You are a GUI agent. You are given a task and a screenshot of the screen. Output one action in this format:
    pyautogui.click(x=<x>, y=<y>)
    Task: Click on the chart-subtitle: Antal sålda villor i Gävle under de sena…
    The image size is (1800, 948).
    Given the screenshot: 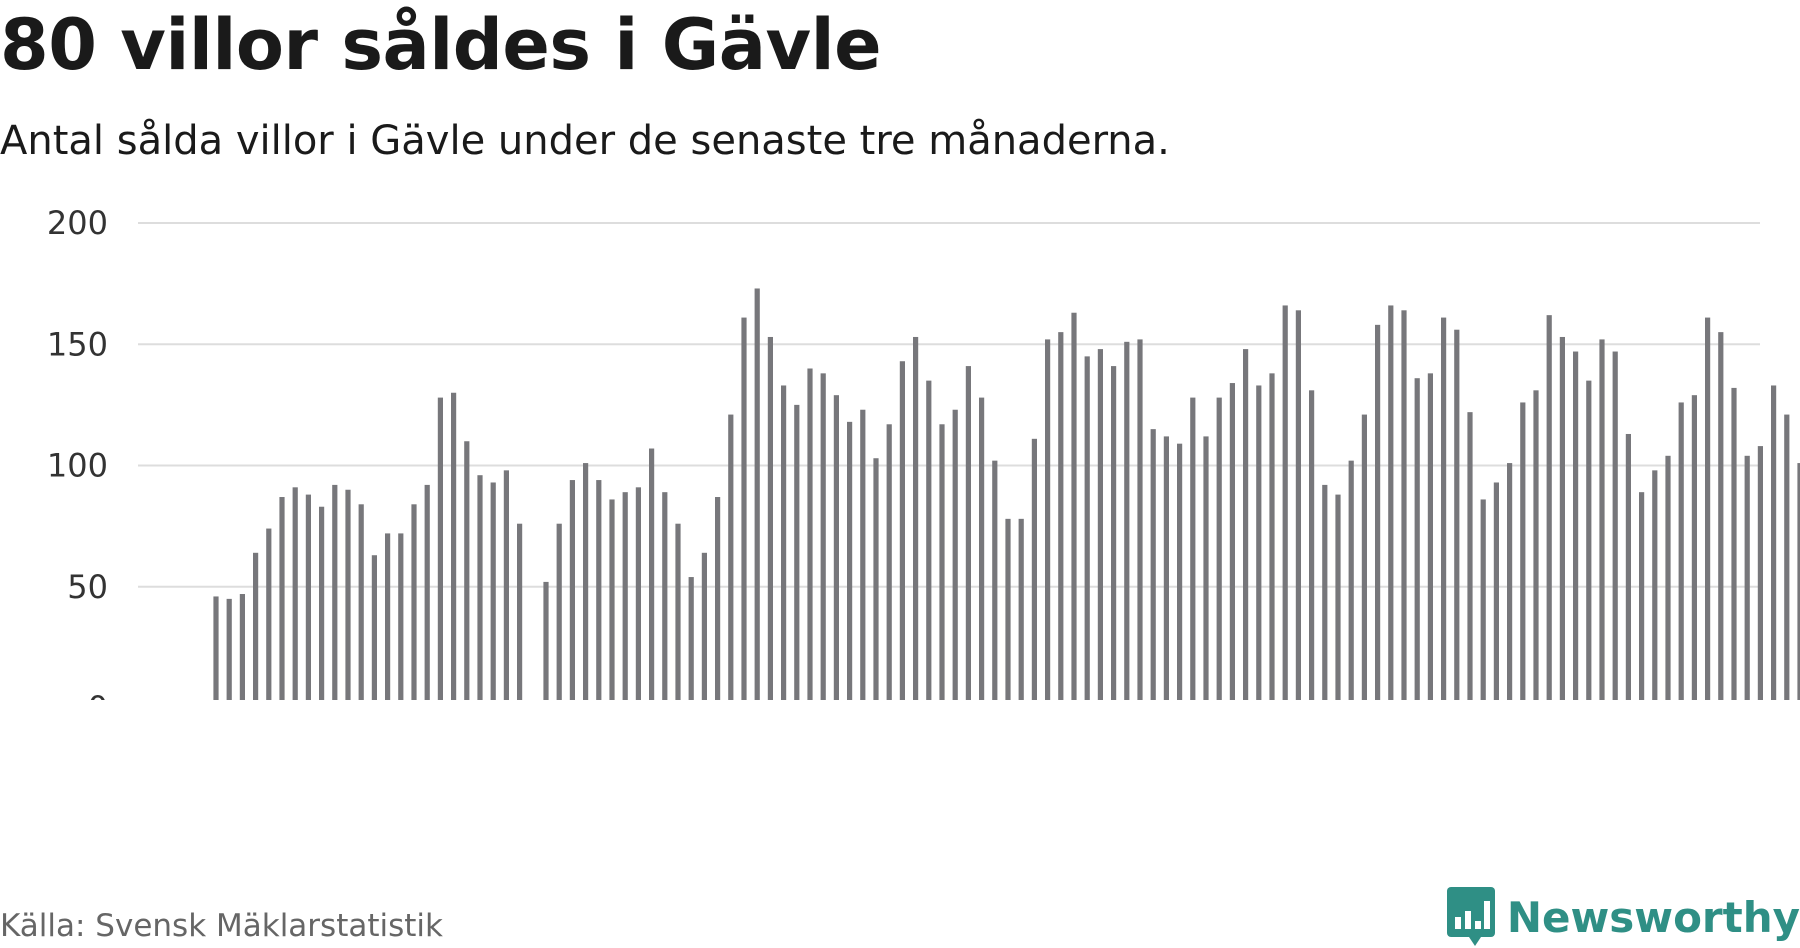 What is the action you would take?
    pyautogui.click(x=585, y=141)
    